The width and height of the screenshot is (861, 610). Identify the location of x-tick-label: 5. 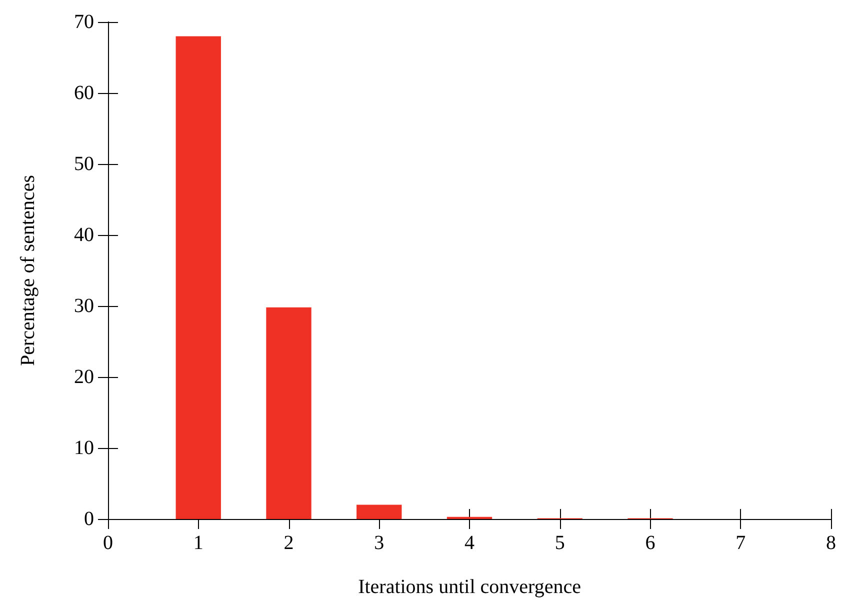
(559, 543).